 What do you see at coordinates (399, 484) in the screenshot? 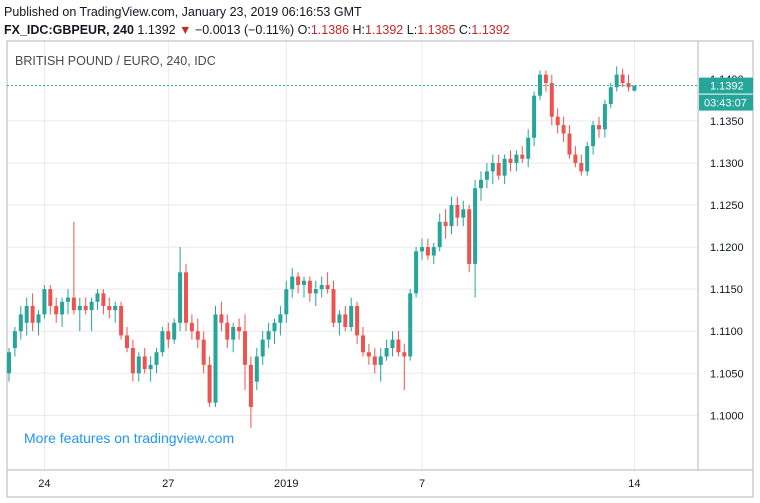
I see `time-axis: 2427201971421` at bounding box center [399, 484].